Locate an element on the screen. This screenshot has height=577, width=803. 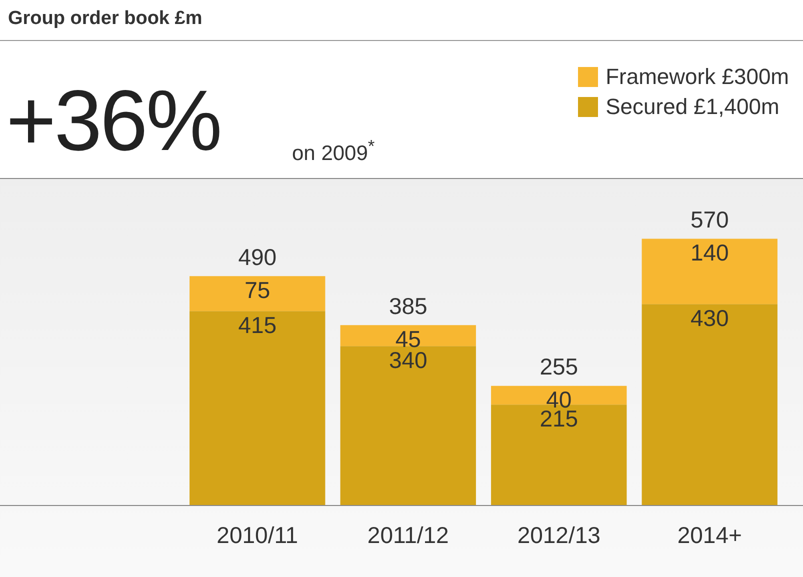
legend-label: Framework £300m is located at coordinates (697, 77).